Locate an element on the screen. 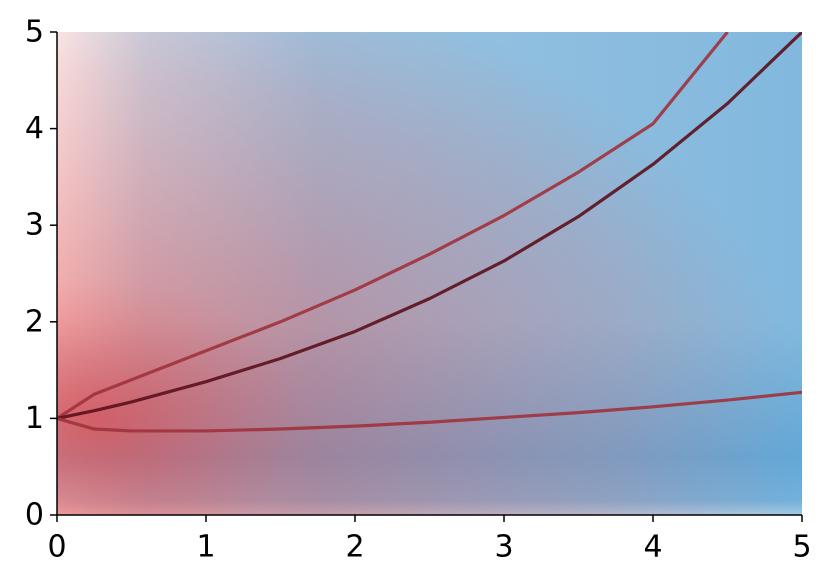 This screenshot has width=831, height=586. y-tick-label: 1 is located at coordinates (34, 418).